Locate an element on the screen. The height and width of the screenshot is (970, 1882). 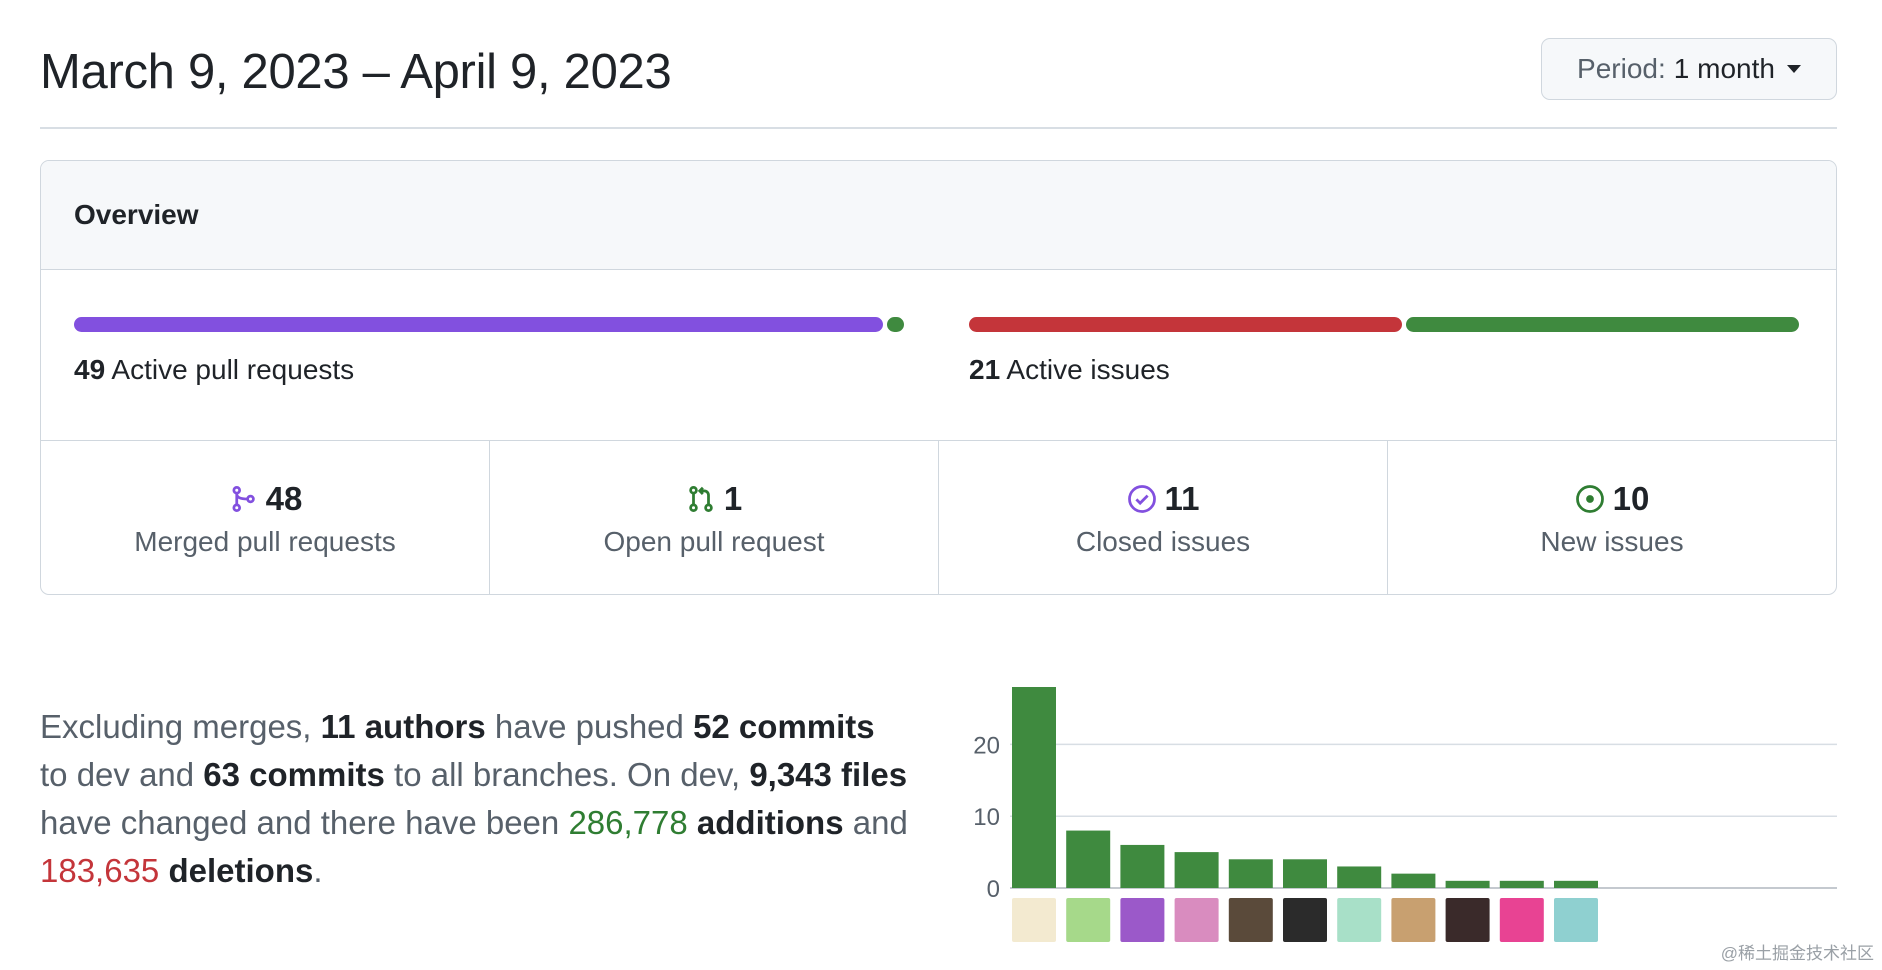
summary-text-1: Excluding merges, is located at coordinates (180, 726).